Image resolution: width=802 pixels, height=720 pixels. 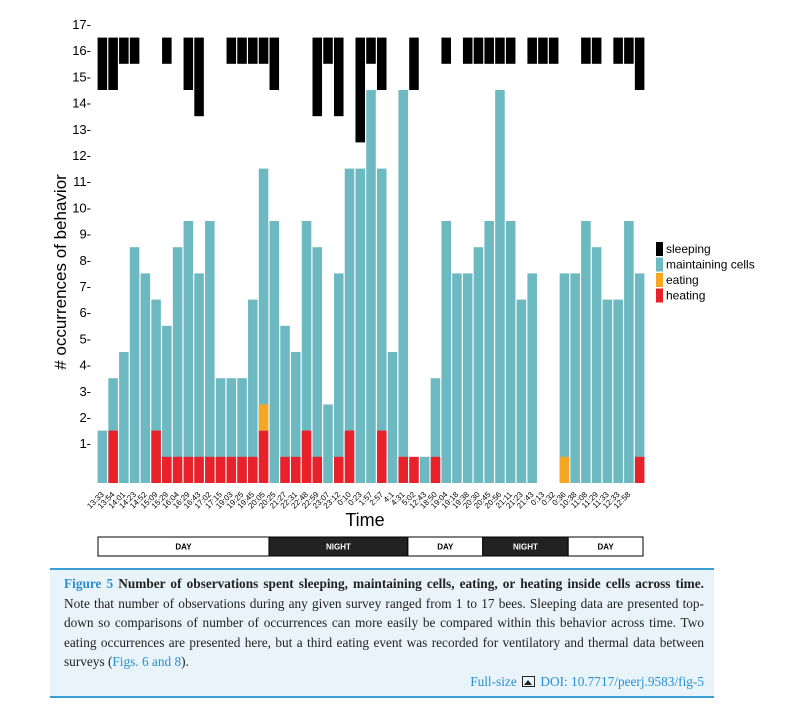 What do you see at coordinates (622, 681) in the screenshot?
I see `doi-link: DOI: 10.7717/peerj.9583/fig-5` at bounding box center [622, 681].